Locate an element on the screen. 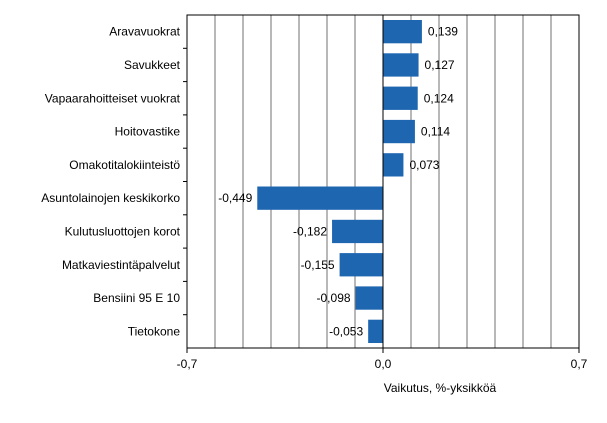 This screenshot has height=423, width=607. value-label: 0,114 is located at coordinates (435, 132).